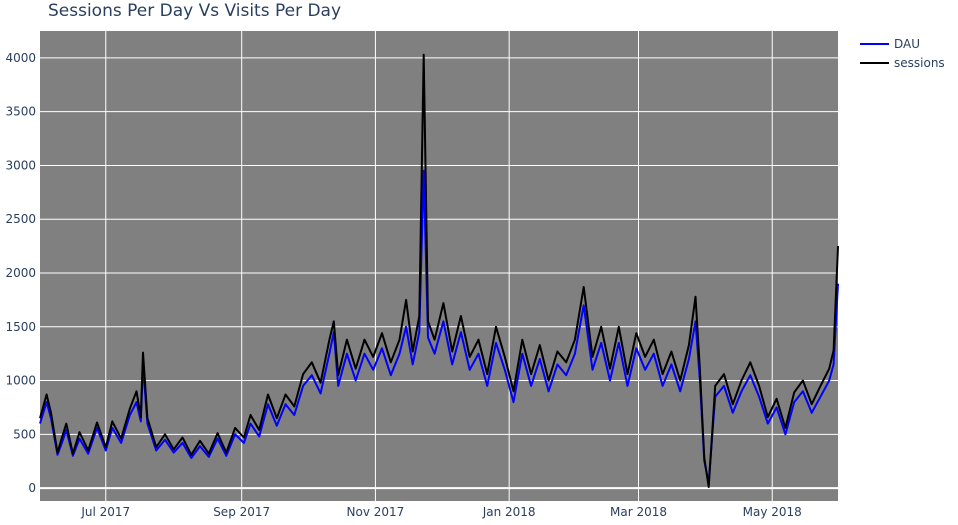  I want to click on y-tick-label: 2500, so click(20, 219).